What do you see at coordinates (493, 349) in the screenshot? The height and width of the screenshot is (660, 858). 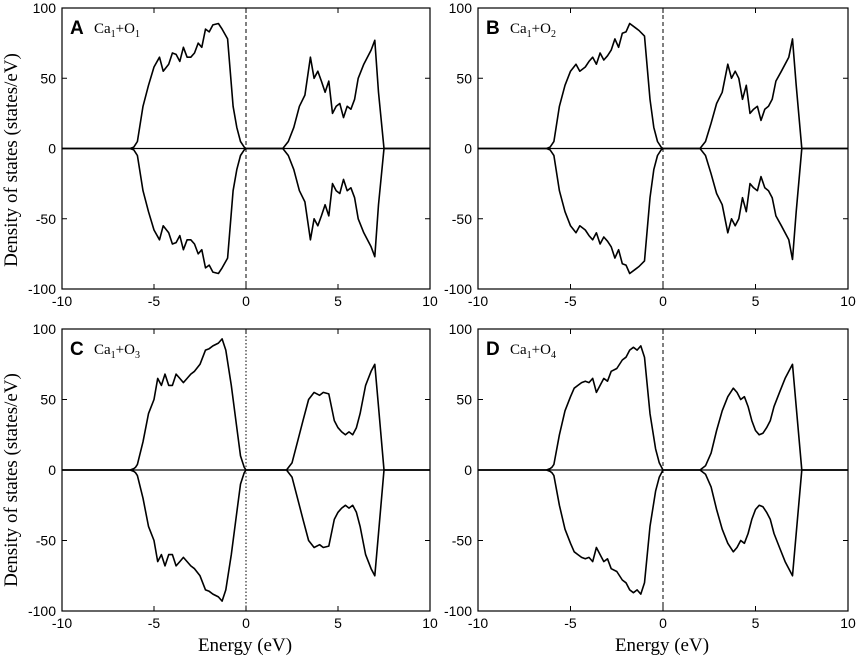 I see `panel-letter: D` at bounding box center [493, 349].